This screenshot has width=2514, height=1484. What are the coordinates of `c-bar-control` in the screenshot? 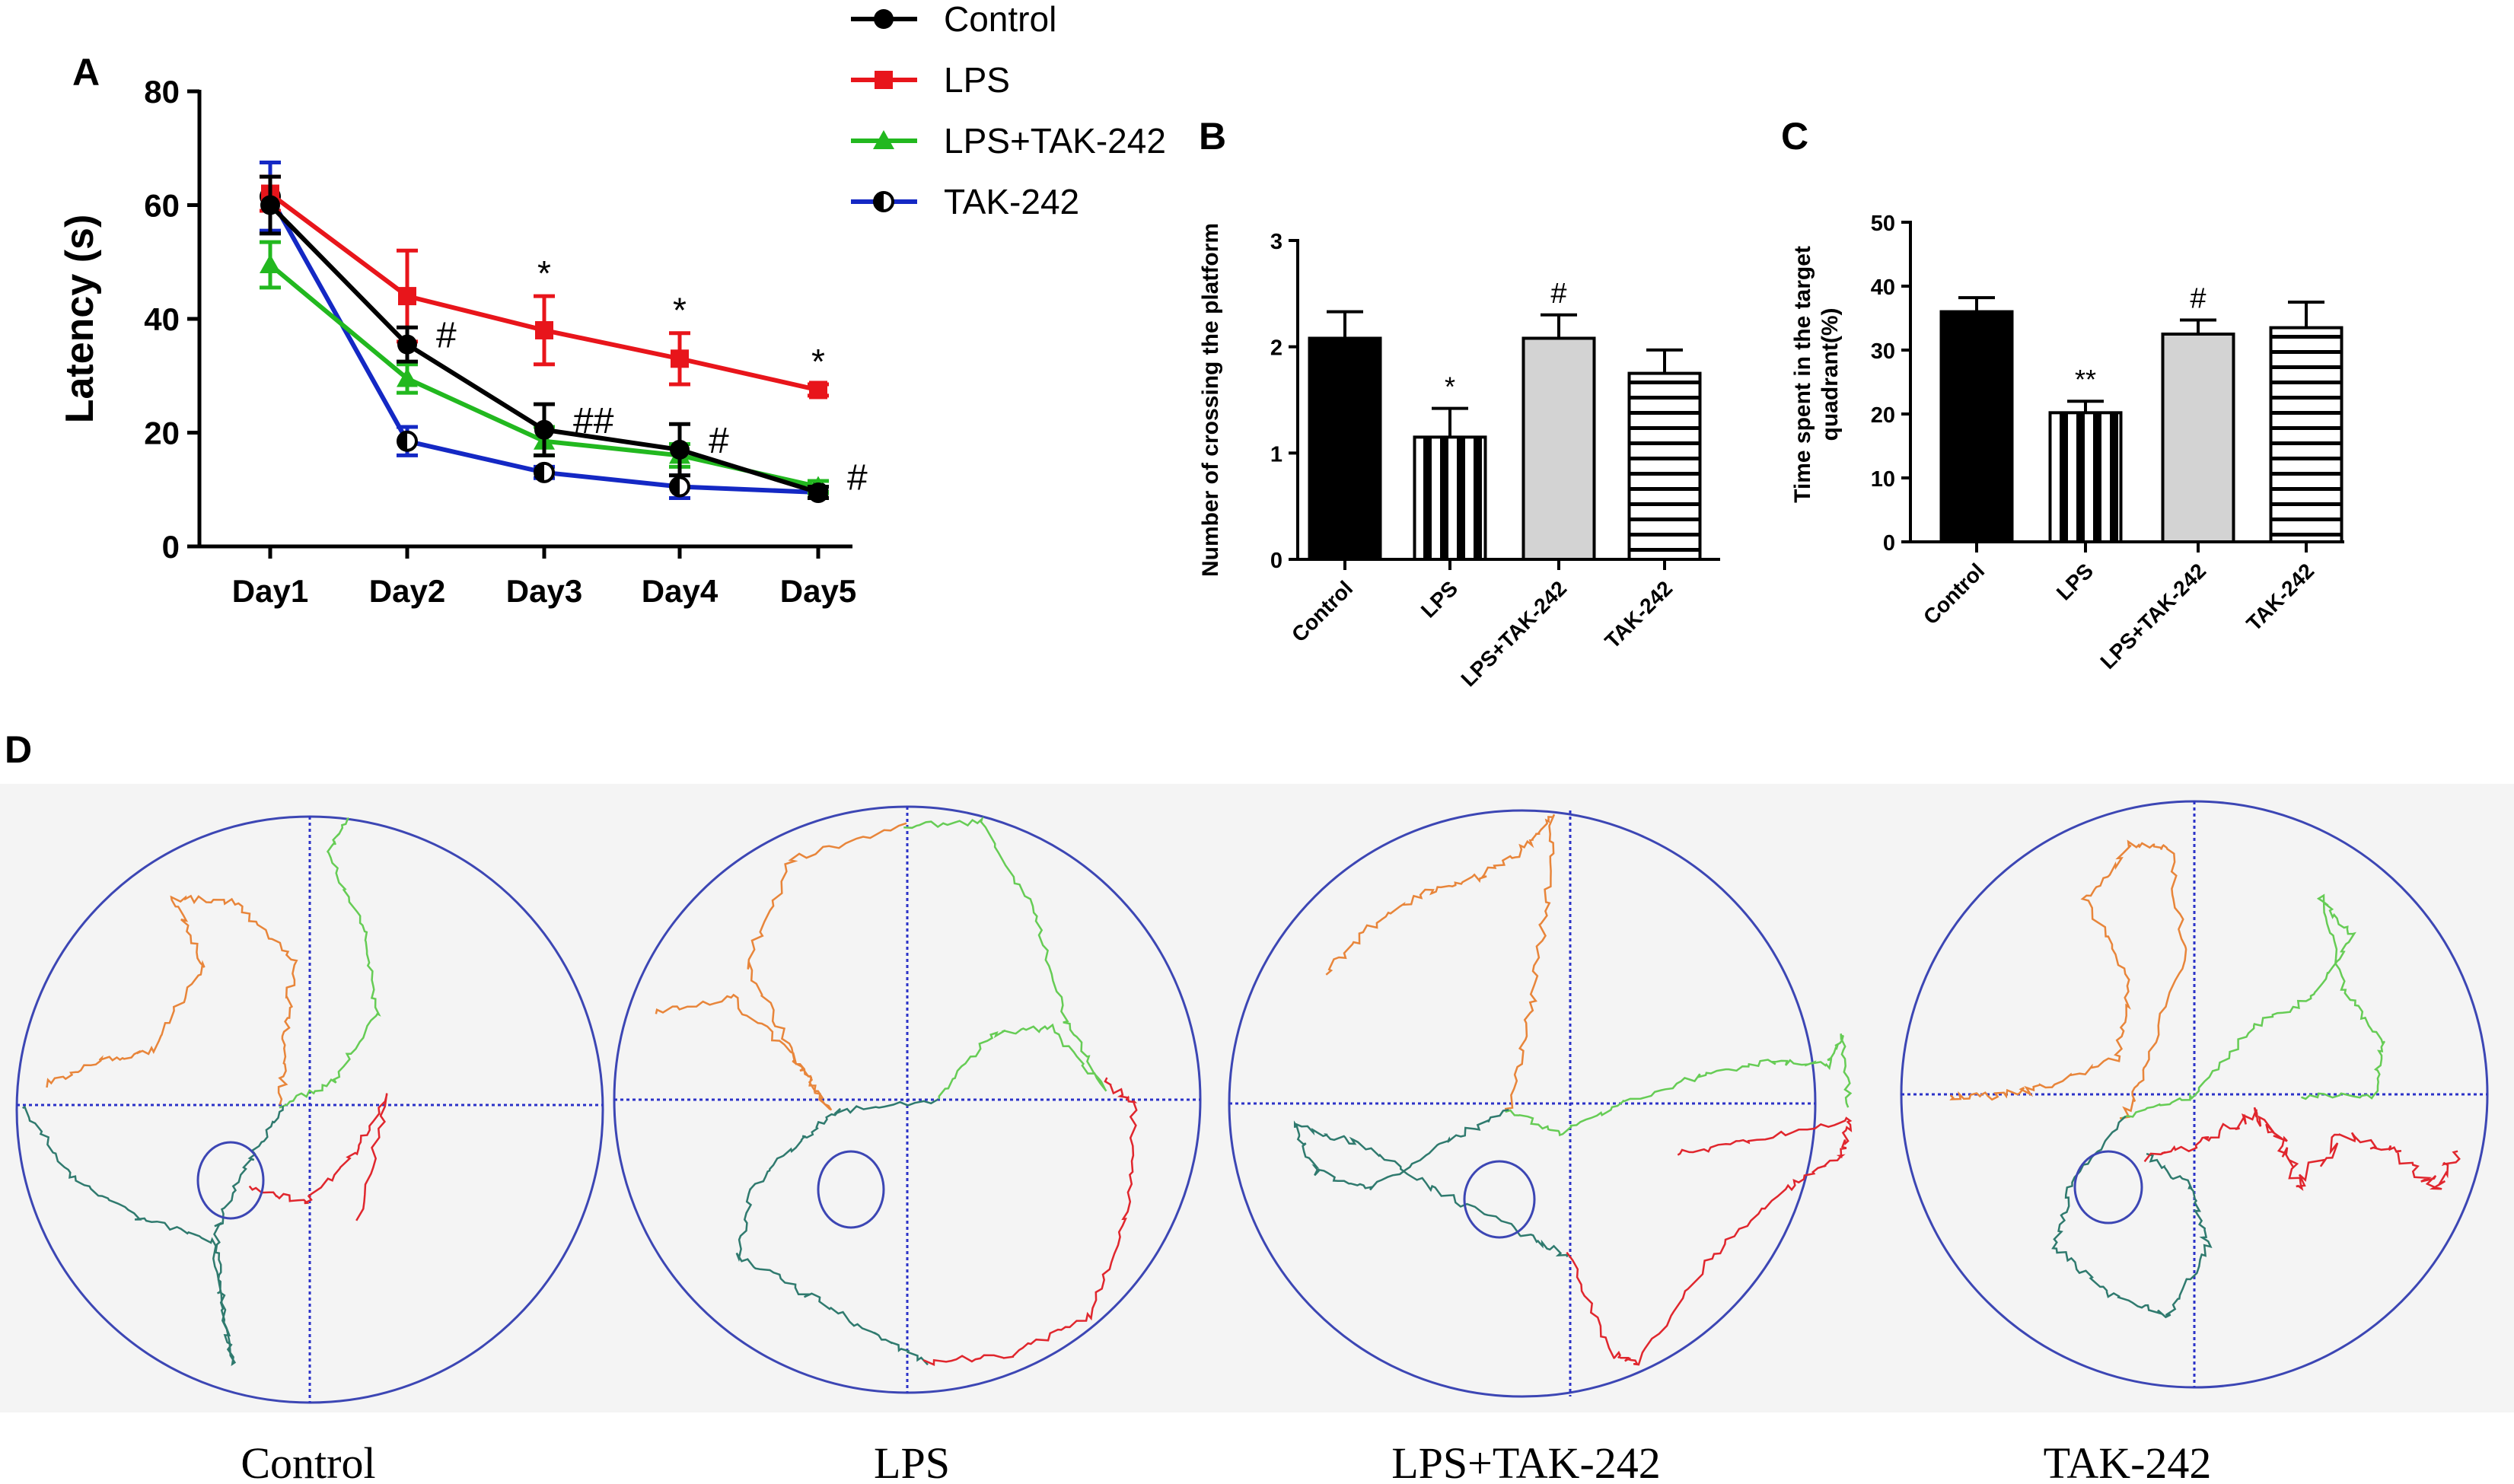 It's located at (1976, 427).